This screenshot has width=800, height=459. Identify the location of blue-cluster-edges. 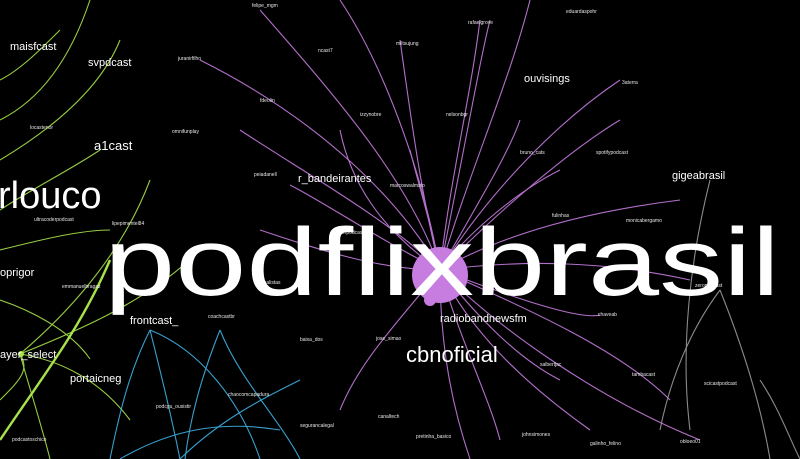
(205, 394).